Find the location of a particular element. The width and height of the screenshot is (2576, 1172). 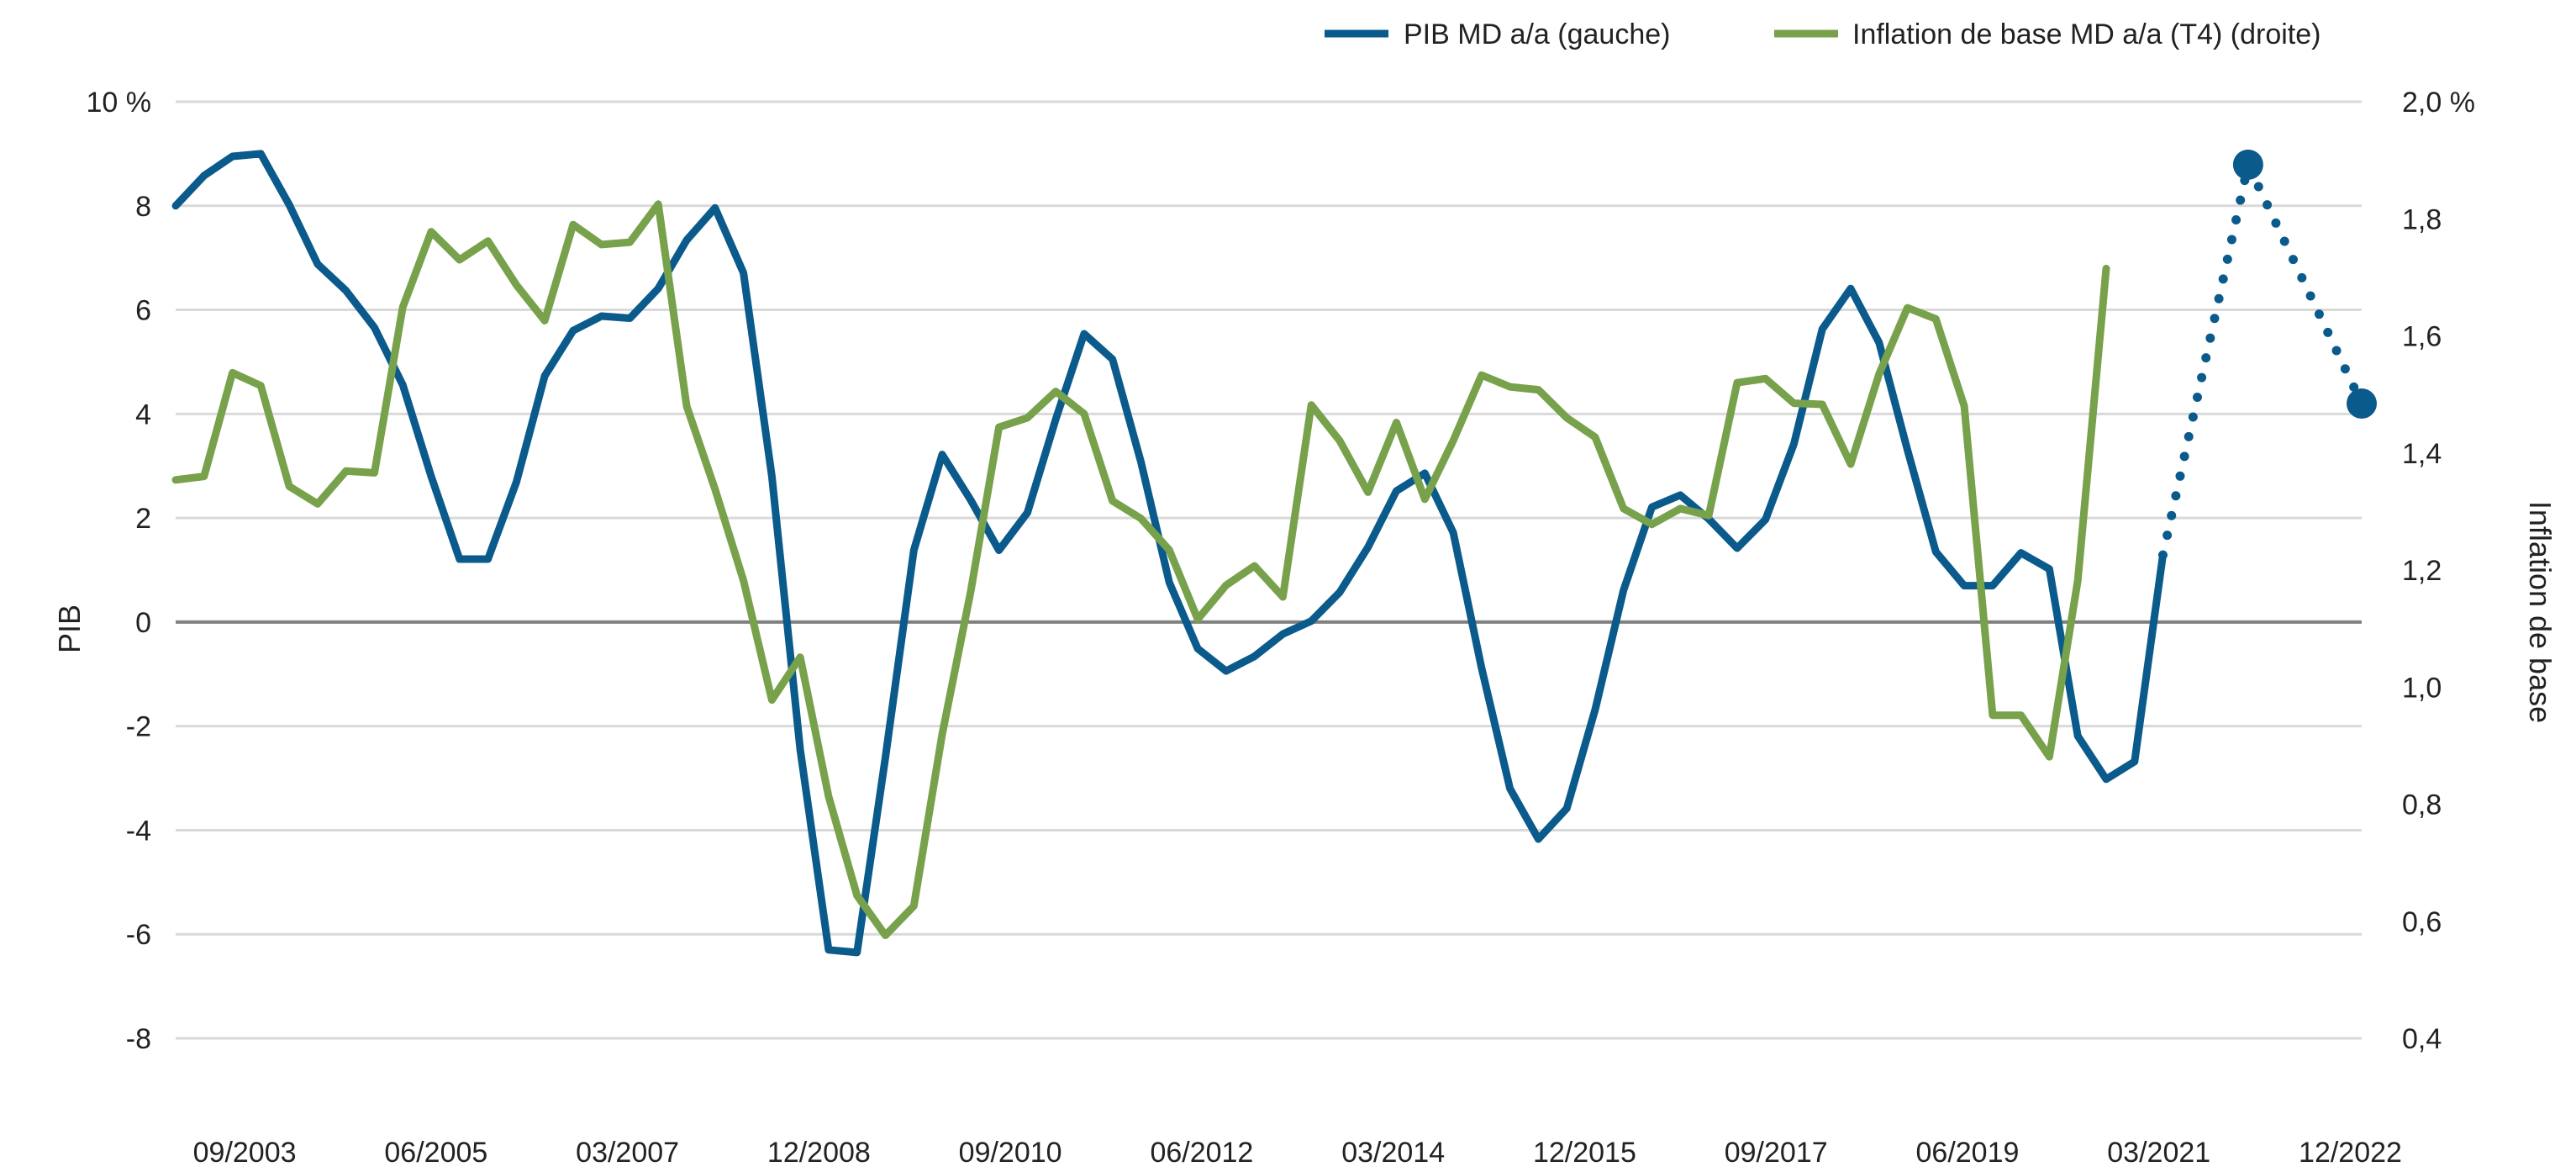

gdp-projection-line is located at coordinates (2262, 355).